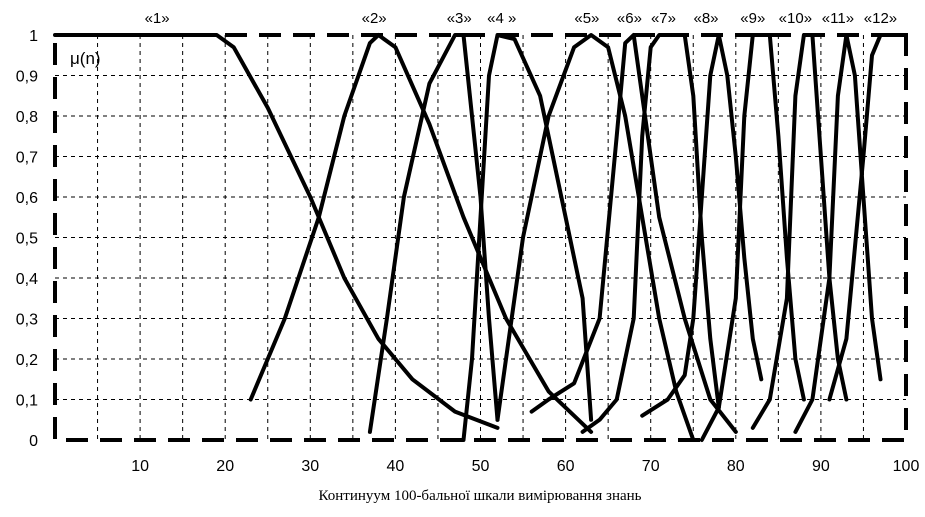 The height and width of the screenshot is (517, 925). What do you see at coordinates (629, 18) in the screenshot?
I see `grade-label: «6»` at bounding box center [629, 18].